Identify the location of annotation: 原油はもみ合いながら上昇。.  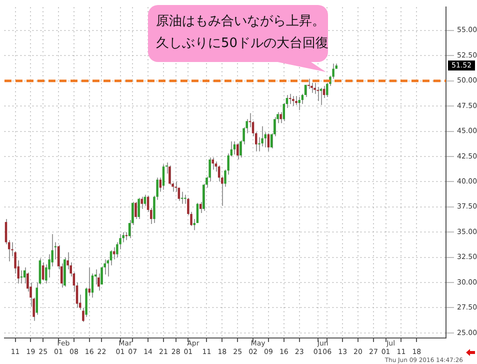
(240, 22).